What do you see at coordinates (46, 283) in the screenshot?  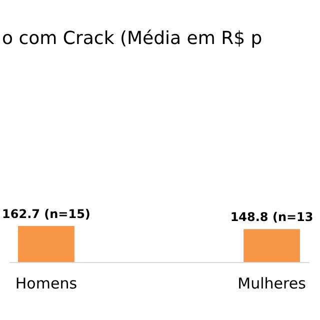 I see `x-tick-label: Homens` at bounding box center [46, 283].